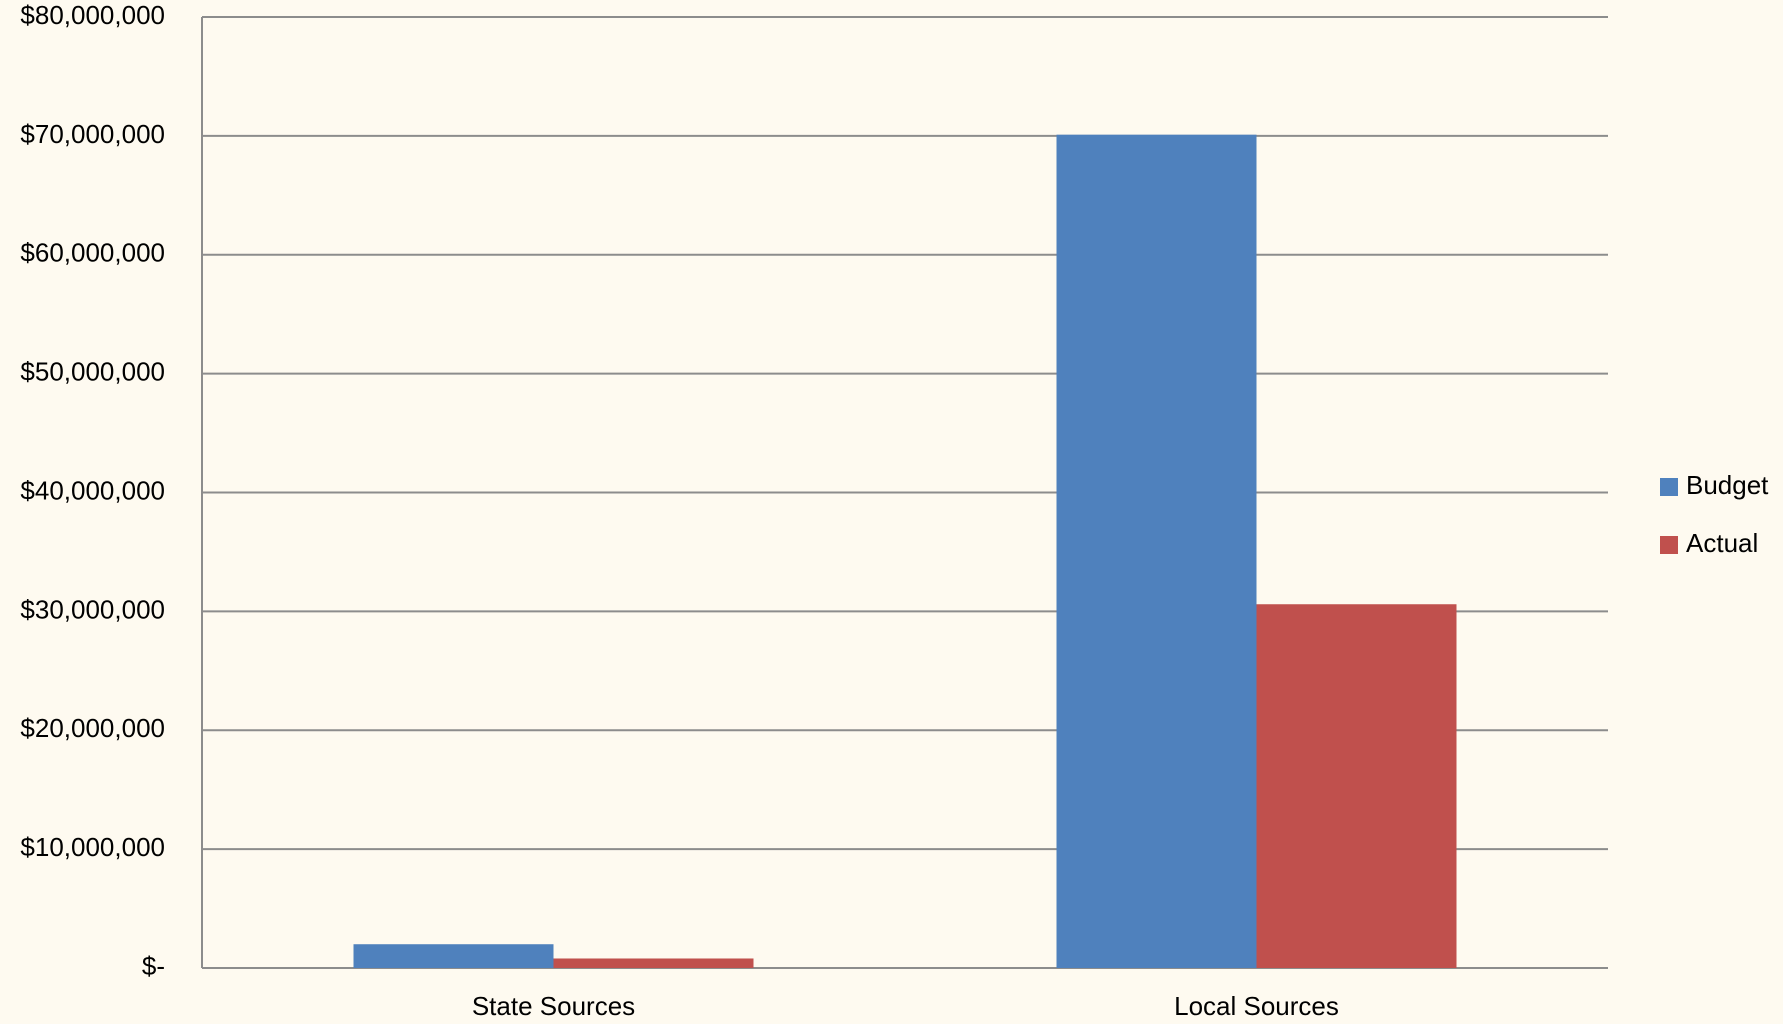  I want to click on y-tick-label: $70,000,000, so click(92, 134).